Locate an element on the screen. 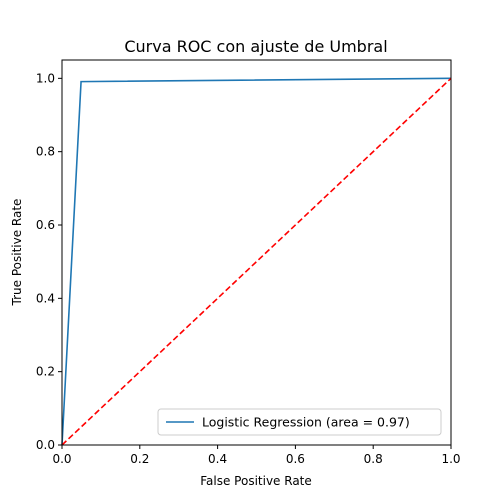 Image resolution: width=500 pixels, height=500 pixels. x-tick-label: 0.4 is located at coordinates (217, 459).